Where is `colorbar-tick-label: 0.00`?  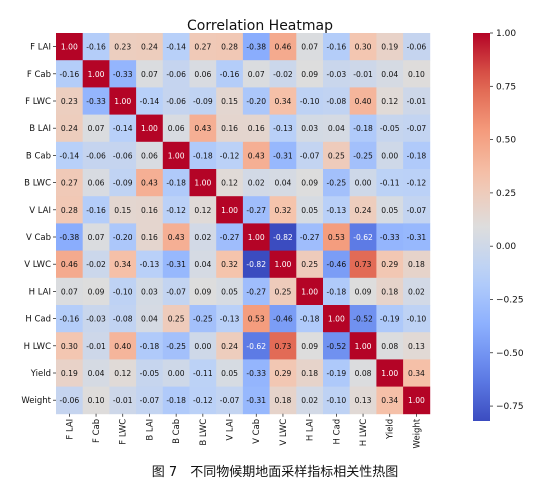 colorbar-tick-label: 0.00 is located at coordinates (506, 247).